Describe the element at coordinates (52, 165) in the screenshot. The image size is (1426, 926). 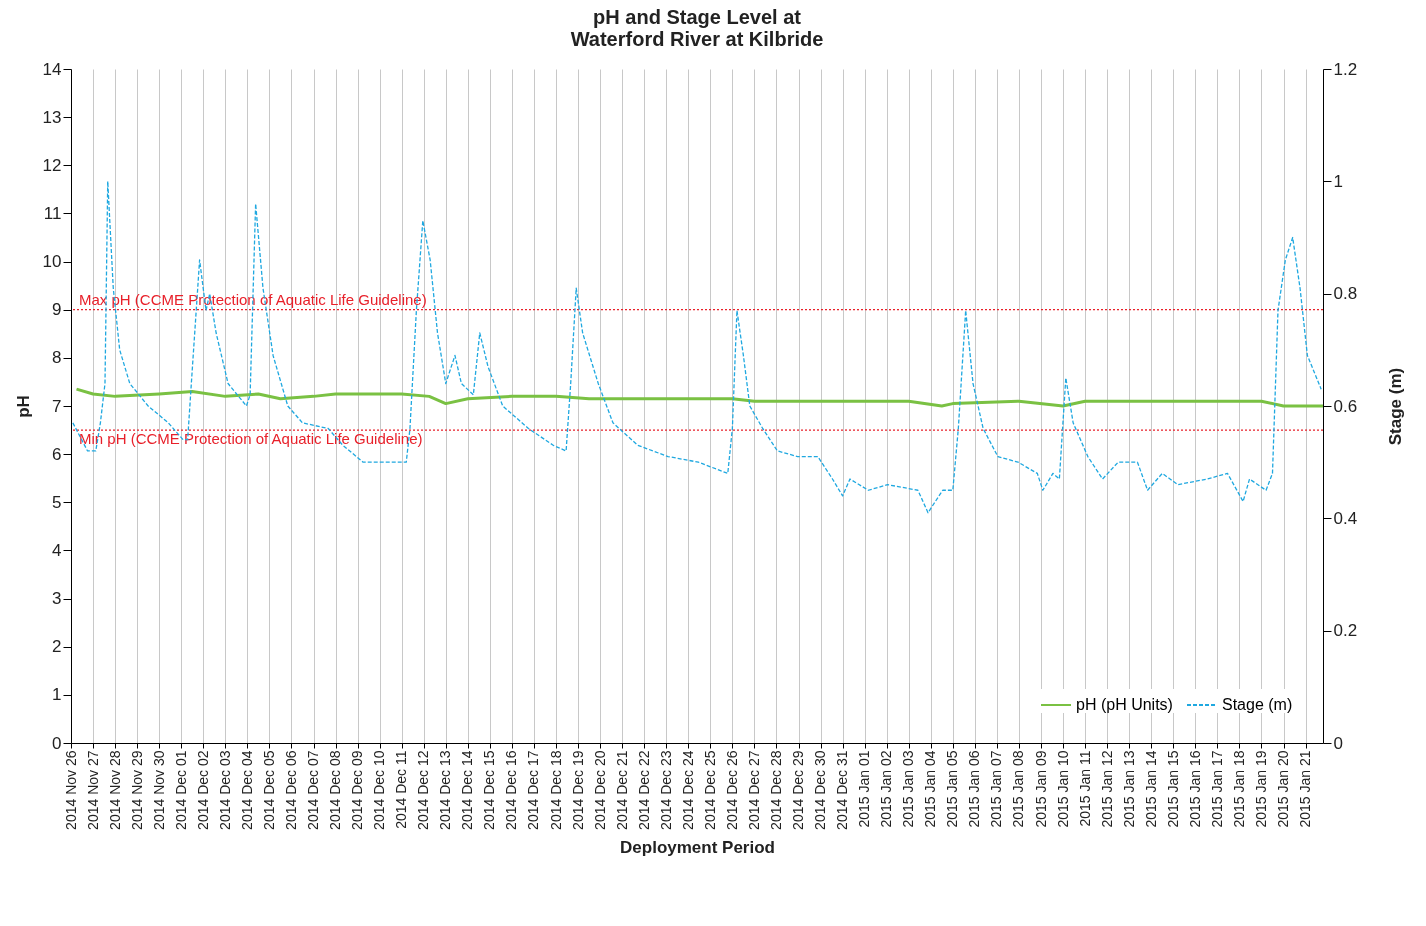
I see `y-tick-label: 12` at that location.